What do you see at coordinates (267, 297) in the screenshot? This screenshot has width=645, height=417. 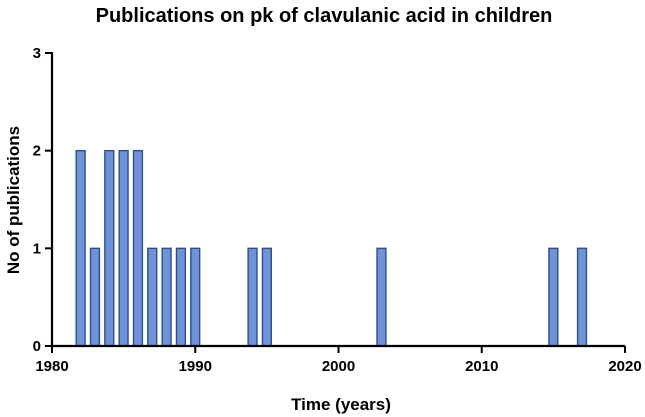 I see `bar-1995` at bounding box center [267, 297].